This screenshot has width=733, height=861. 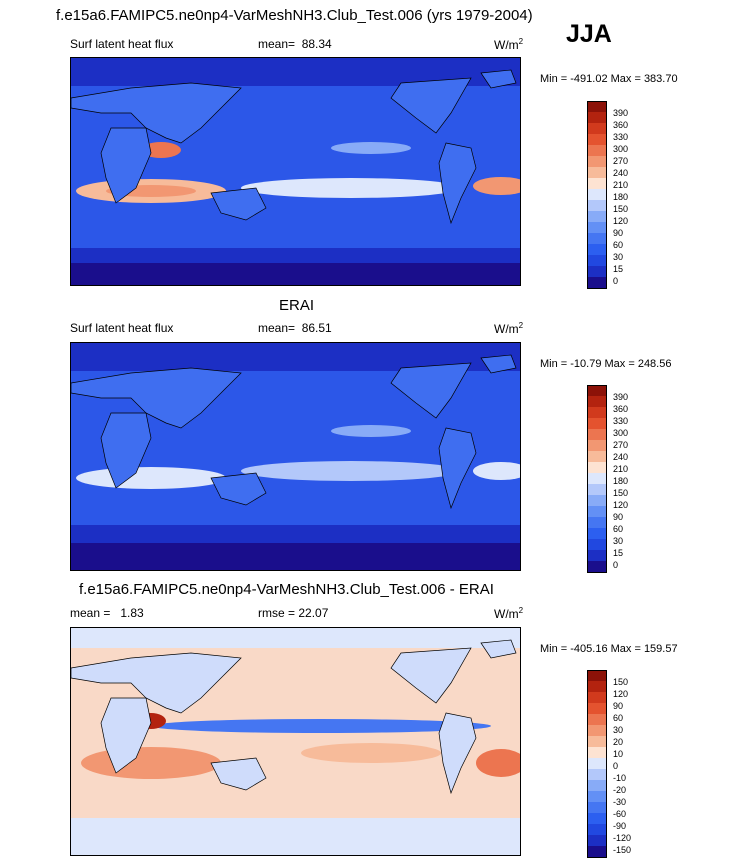 I want to click on panel1-variable-label: Surf latent heat flux, so click(x=122, y=44).